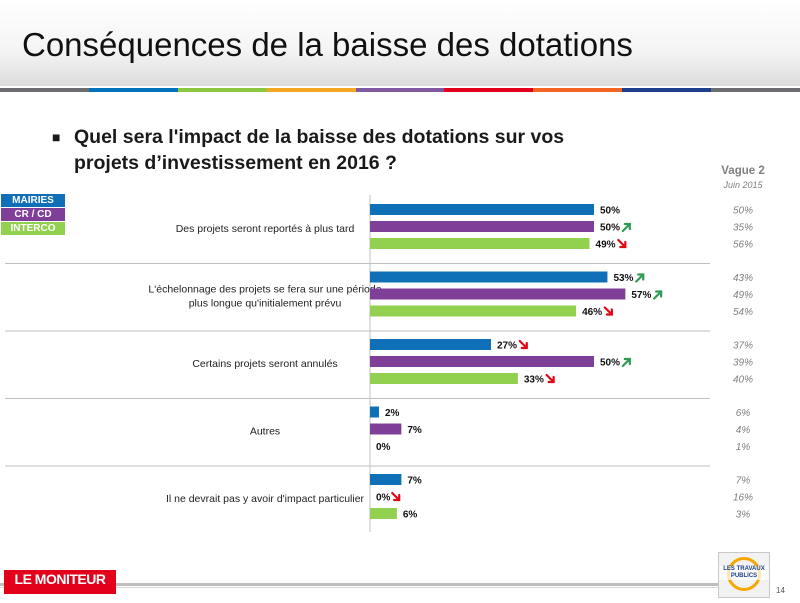 This screenshot has width=800, height=603. What do you see at coordinates (743, 245) in the screenshot?
I see `previous-wave-value: 56%` at bounding box center [743, 245].